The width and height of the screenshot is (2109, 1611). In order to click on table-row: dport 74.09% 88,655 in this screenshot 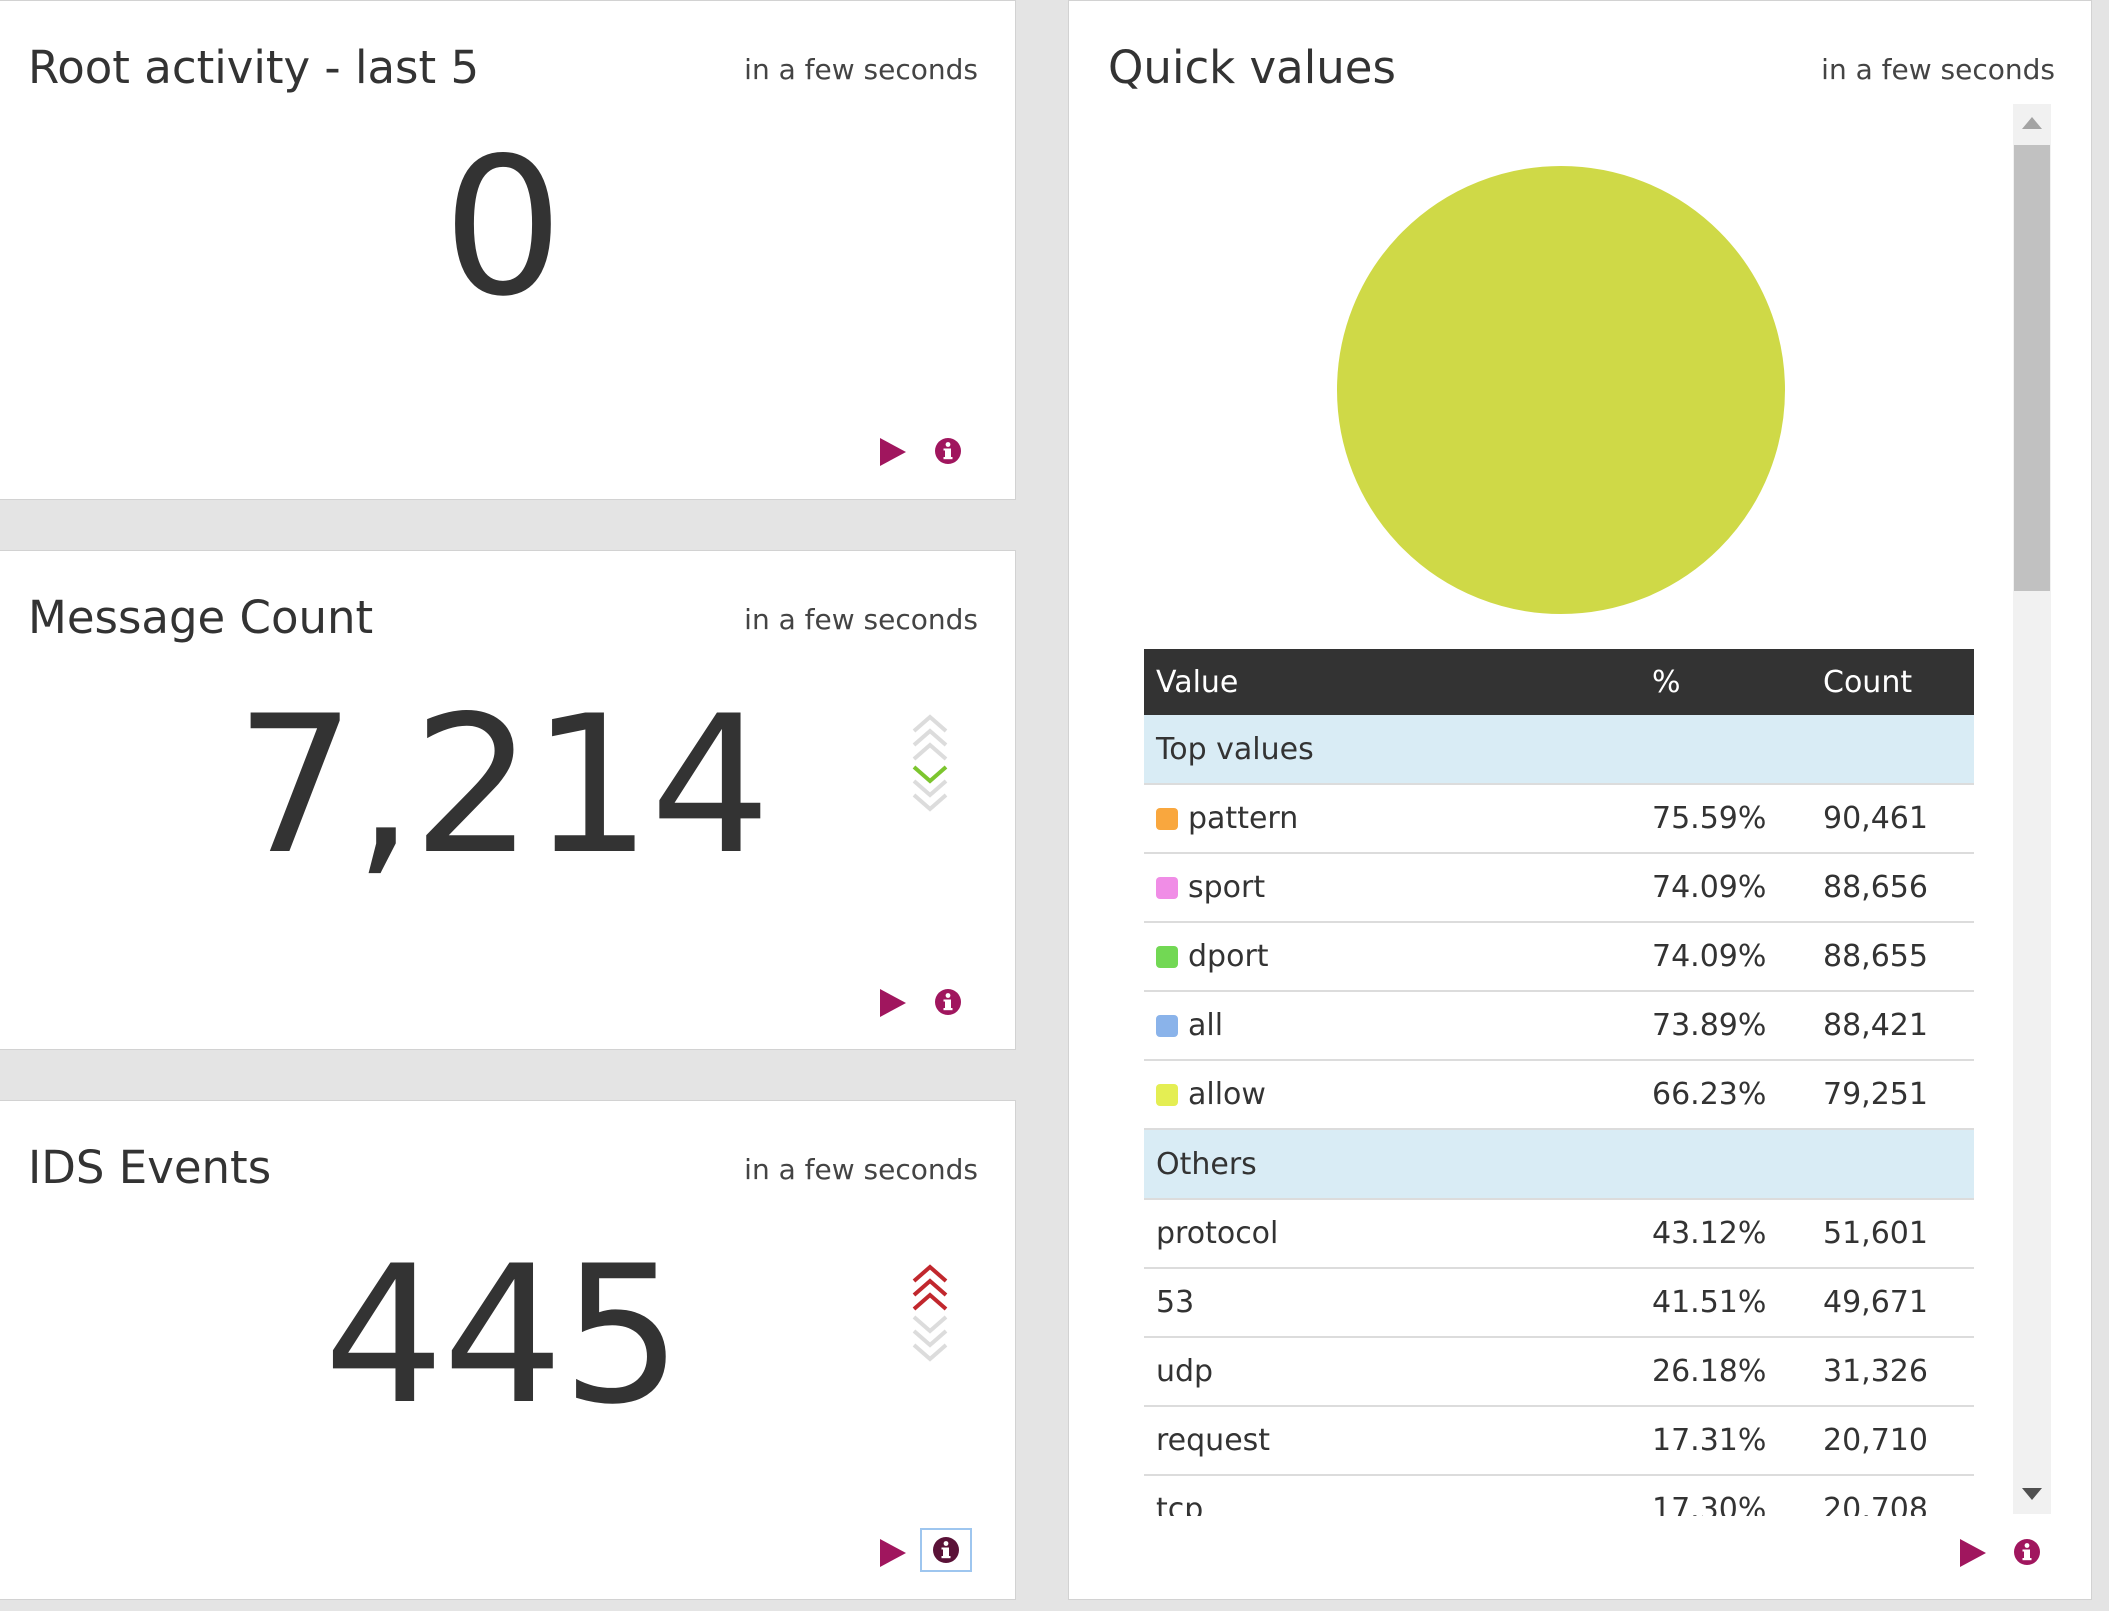, I will do `click(1559, 957)`.